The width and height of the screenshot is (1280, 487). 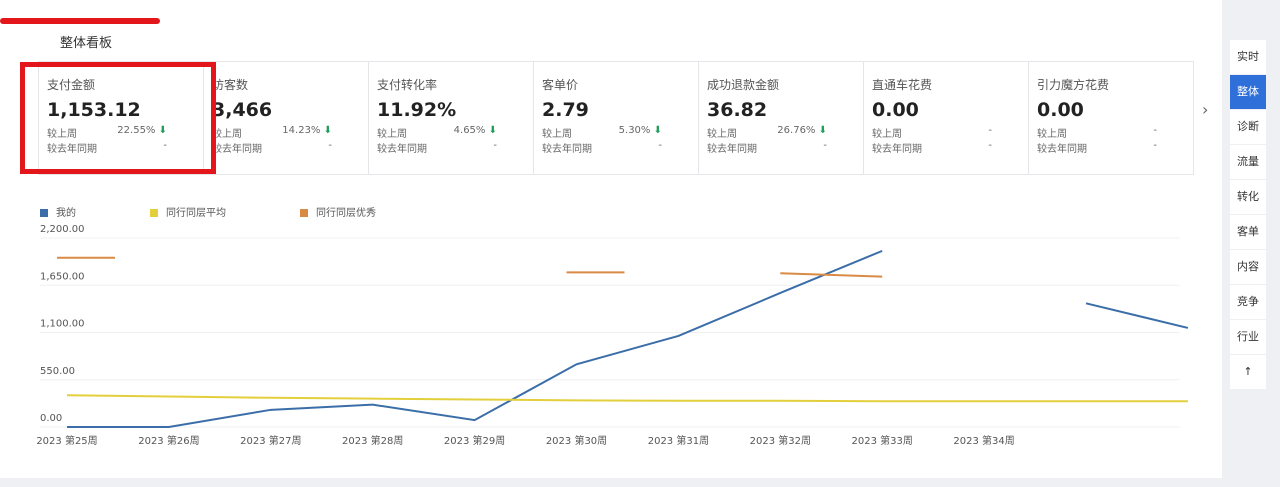 I want to click on kpi-card: 支付转化率 11.92% 较上周 4.65% ⬇ 较去年同期 -, so click(x=451, y=118).